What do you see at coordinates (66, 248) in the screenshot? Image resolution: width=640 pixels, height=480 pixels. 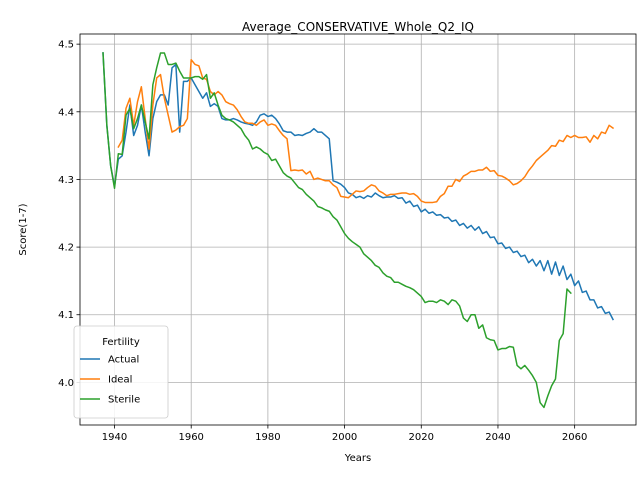 I see `y-tick-label: 4.2` at bounding box center [66, 248].